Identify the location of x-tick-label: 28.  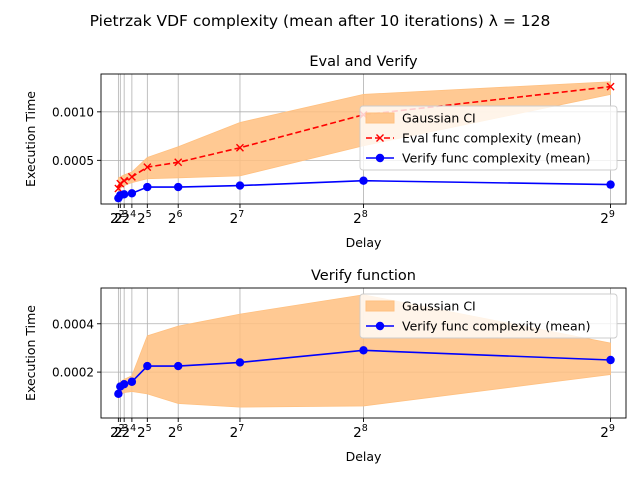
(360, 432).